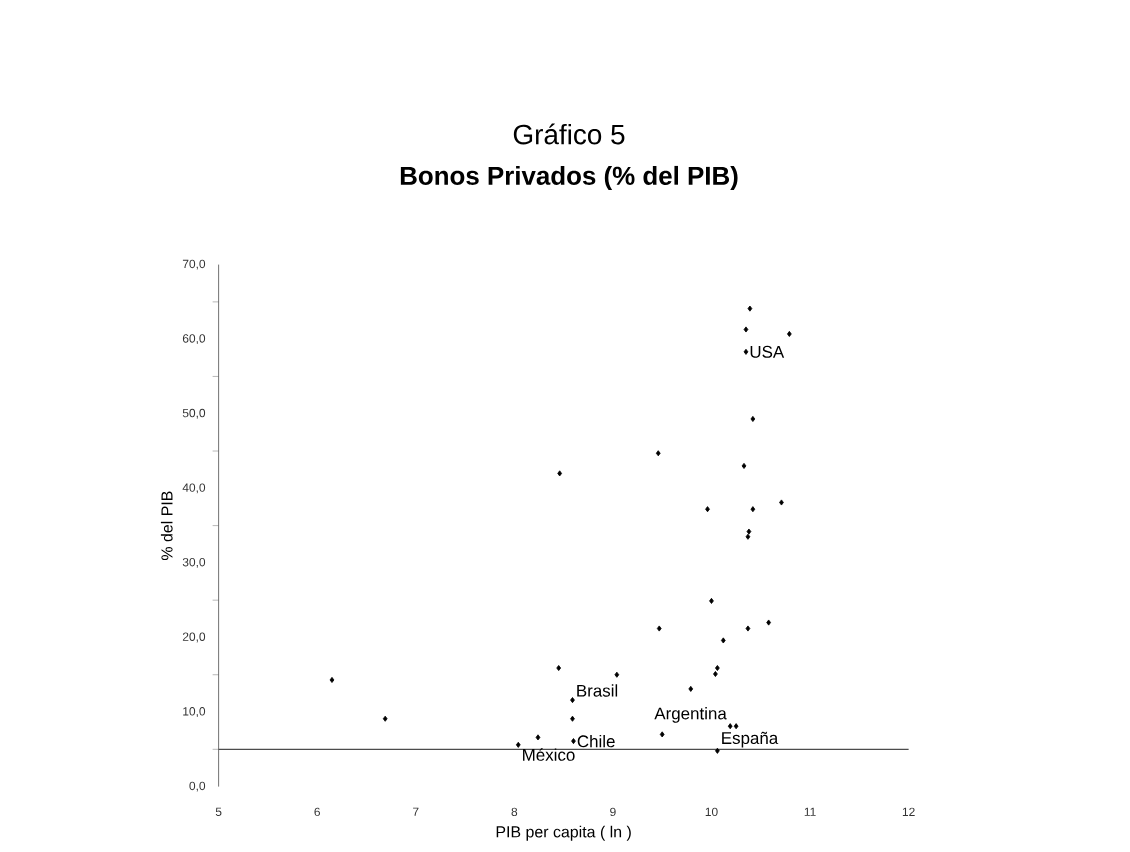 The width and height of the screenshot is (1130, 852). Describe the element at coordinates (596, 741) in the screenshot. I see `annotation: Chile` at that location.